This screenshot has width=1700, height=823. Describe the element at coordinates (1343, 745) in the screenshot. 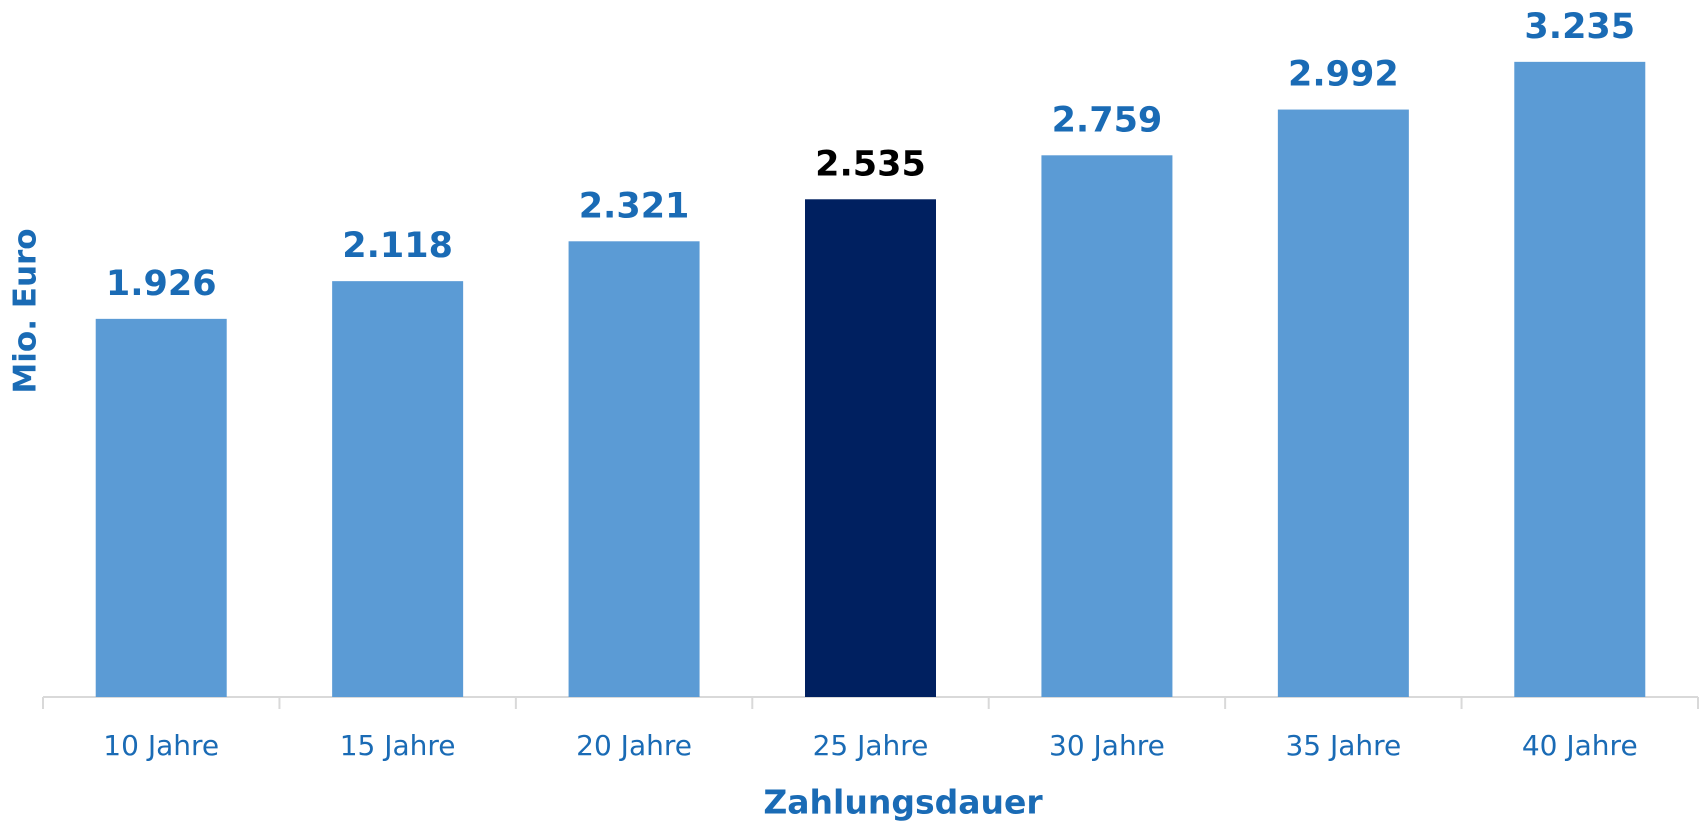

I see `x-tick-label: 35 Jahre` at that location.